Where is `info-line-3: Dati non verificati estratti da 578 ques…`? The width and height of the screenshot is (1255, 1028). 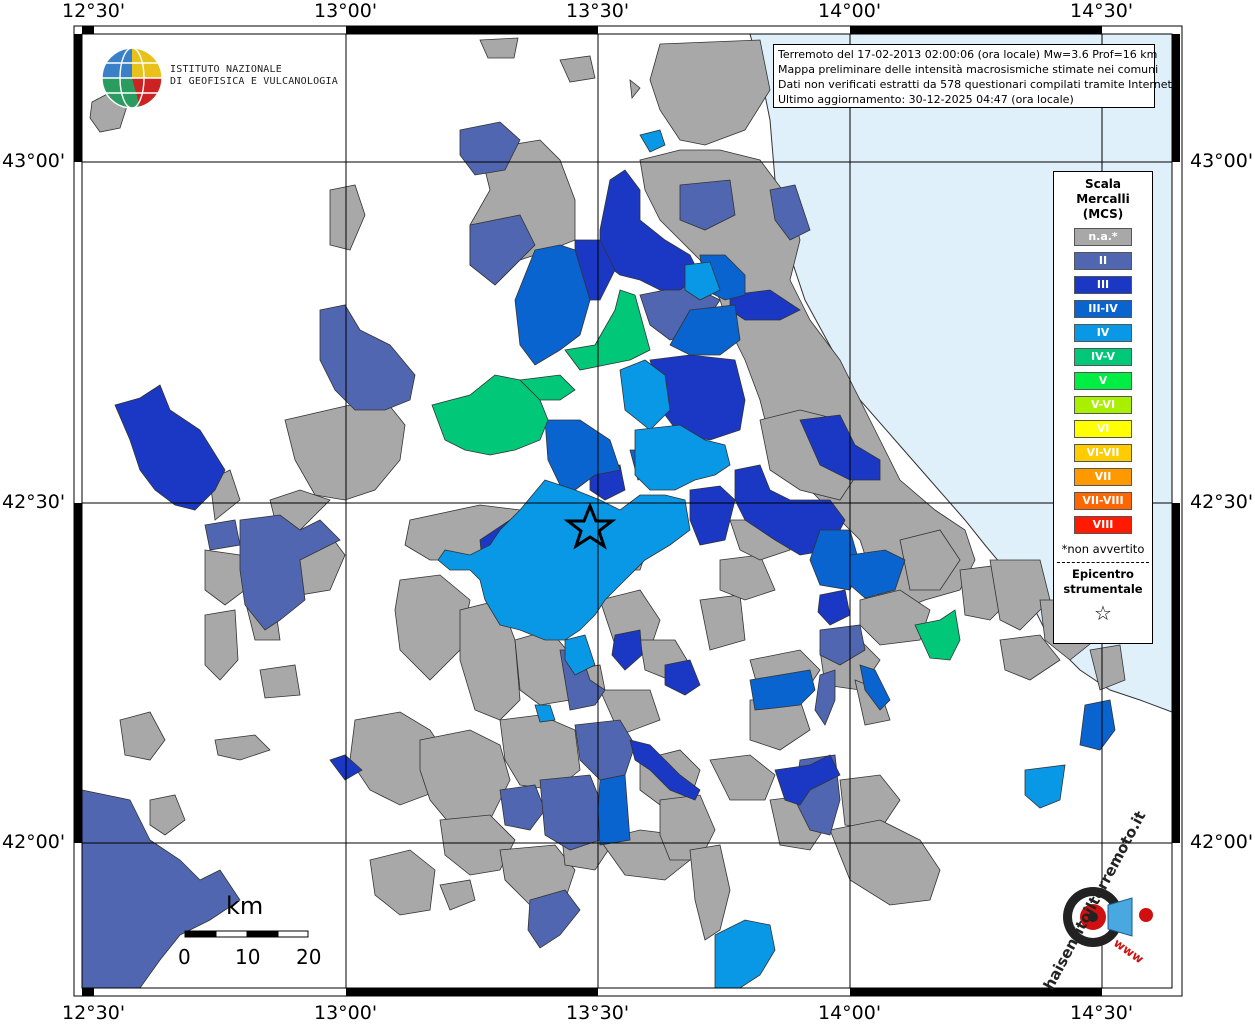
info-line-3: Dati non verificati estratti da 578 ques… is located at coordinates (977, 84).